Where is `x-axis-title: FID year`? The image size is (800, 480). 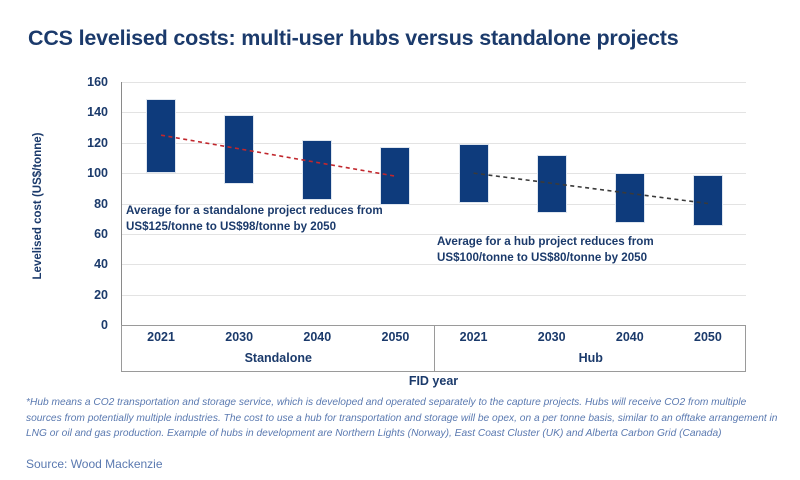
x-axis-title: FID year is located at coordinates (433, 381).